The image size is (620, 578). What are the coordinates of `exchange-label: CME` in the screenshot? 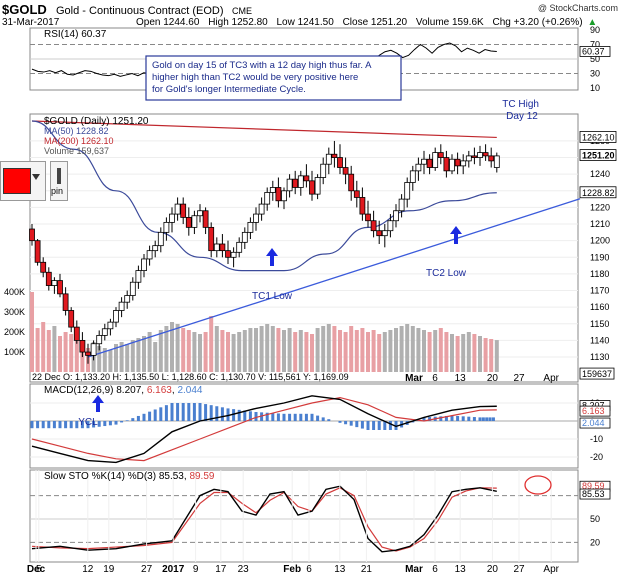 It's located at (242, 11).